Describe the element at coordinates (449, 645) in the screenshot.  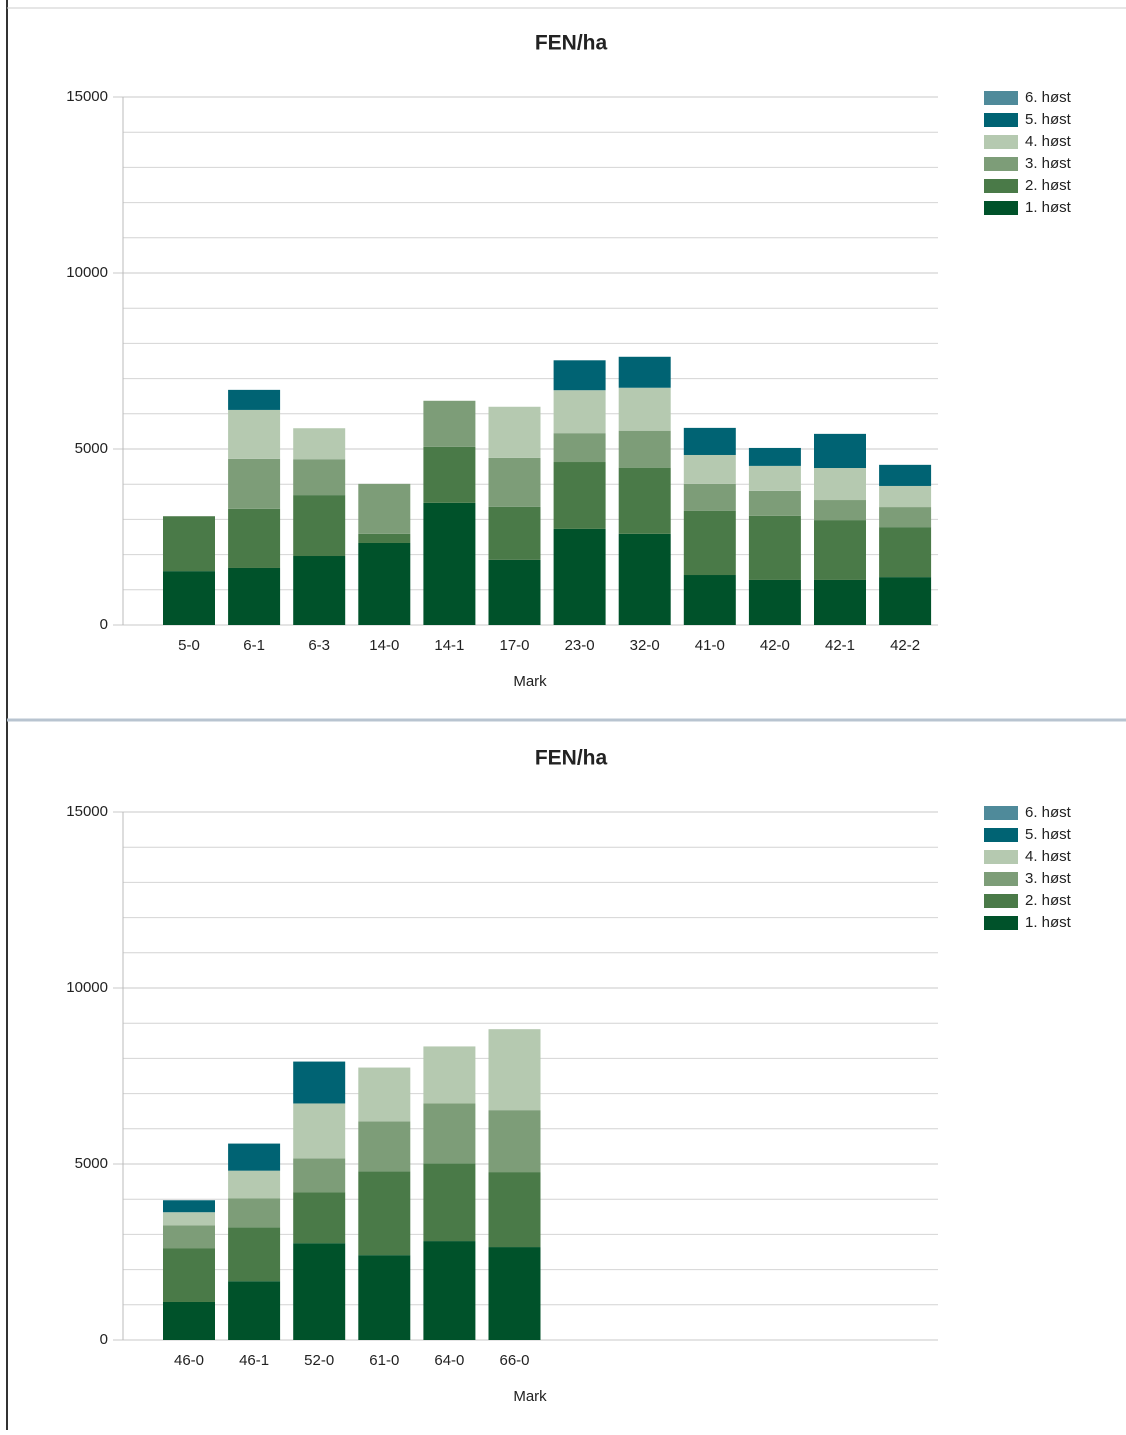
I see `x-tick-label: 14-1` at that location.